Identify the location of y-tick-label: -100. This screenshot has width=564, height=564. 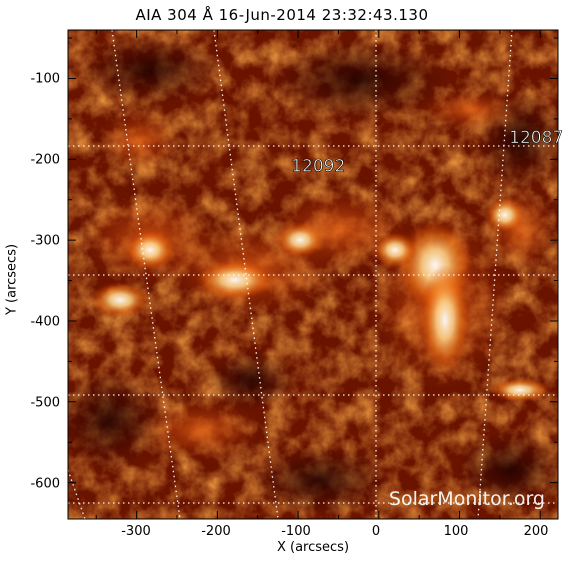
(45, 79).